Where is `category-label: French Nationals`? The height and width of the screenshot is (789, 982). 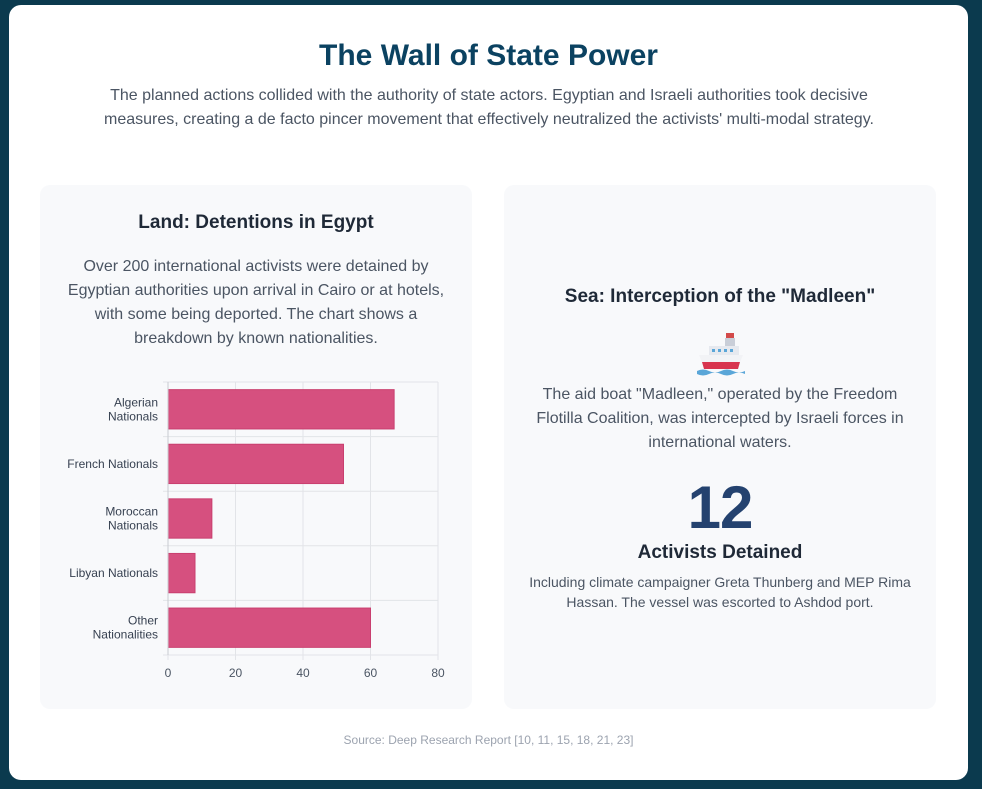 category-label: French Nationals is located at coordinates (112, 464).